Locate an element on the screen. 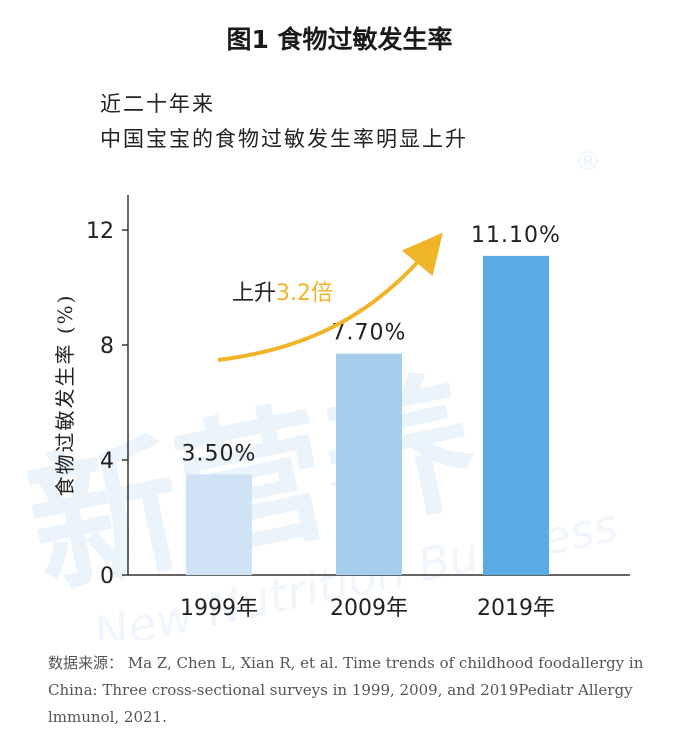 The image size is (679, 747). y-tick-label: 0 is located at coordinates (107, 576).